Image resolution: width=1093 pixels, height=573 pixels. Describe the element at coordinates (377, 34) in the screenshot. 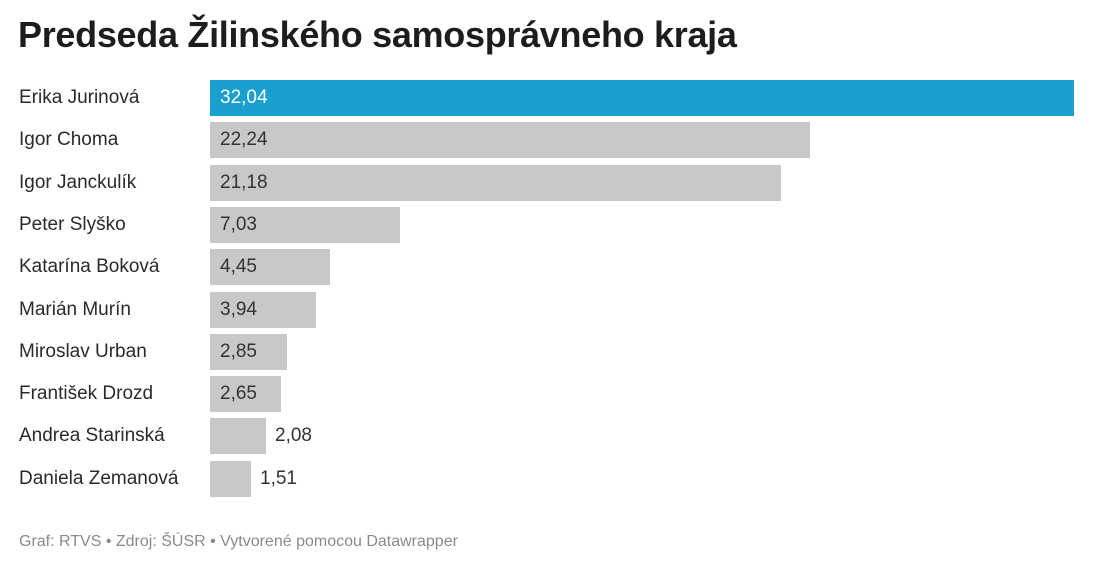

I see `chart-title: Predseda Žilinského samosprávneho kraja` at that location.